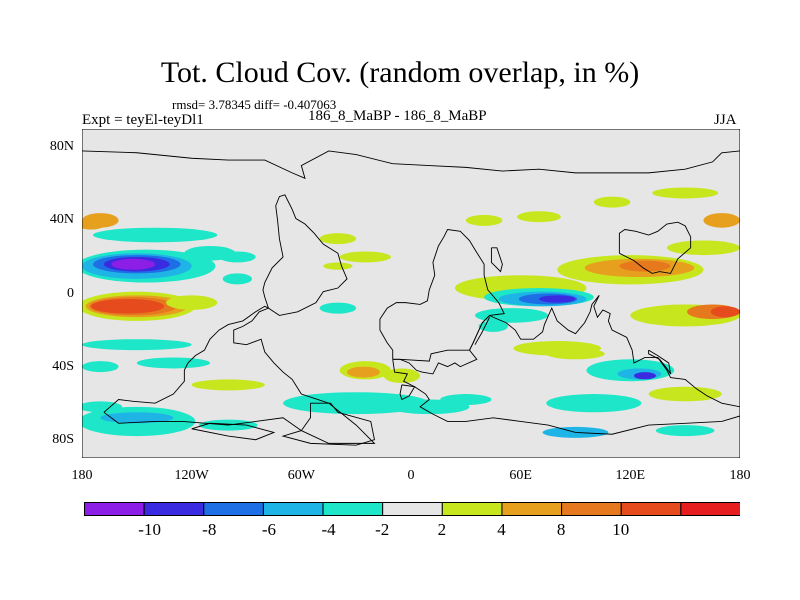 This screenshot has height=600, width=800. What do you see at coordinates (621, 529) in the screenshot?
I see `colorbar-level-label: 10` at bounding box center [621, 529].